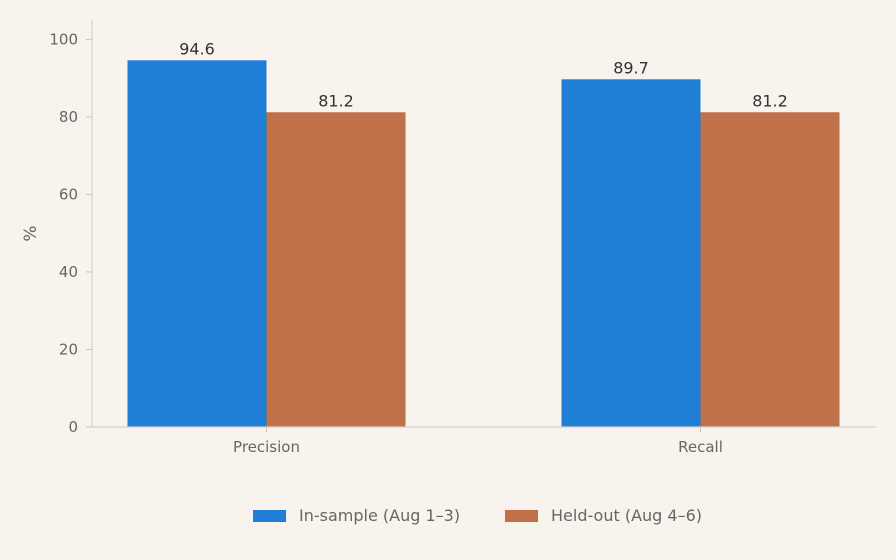  I want to click on y-axis-ticks: 0 20 40 60 80 100, so click(70, 233).